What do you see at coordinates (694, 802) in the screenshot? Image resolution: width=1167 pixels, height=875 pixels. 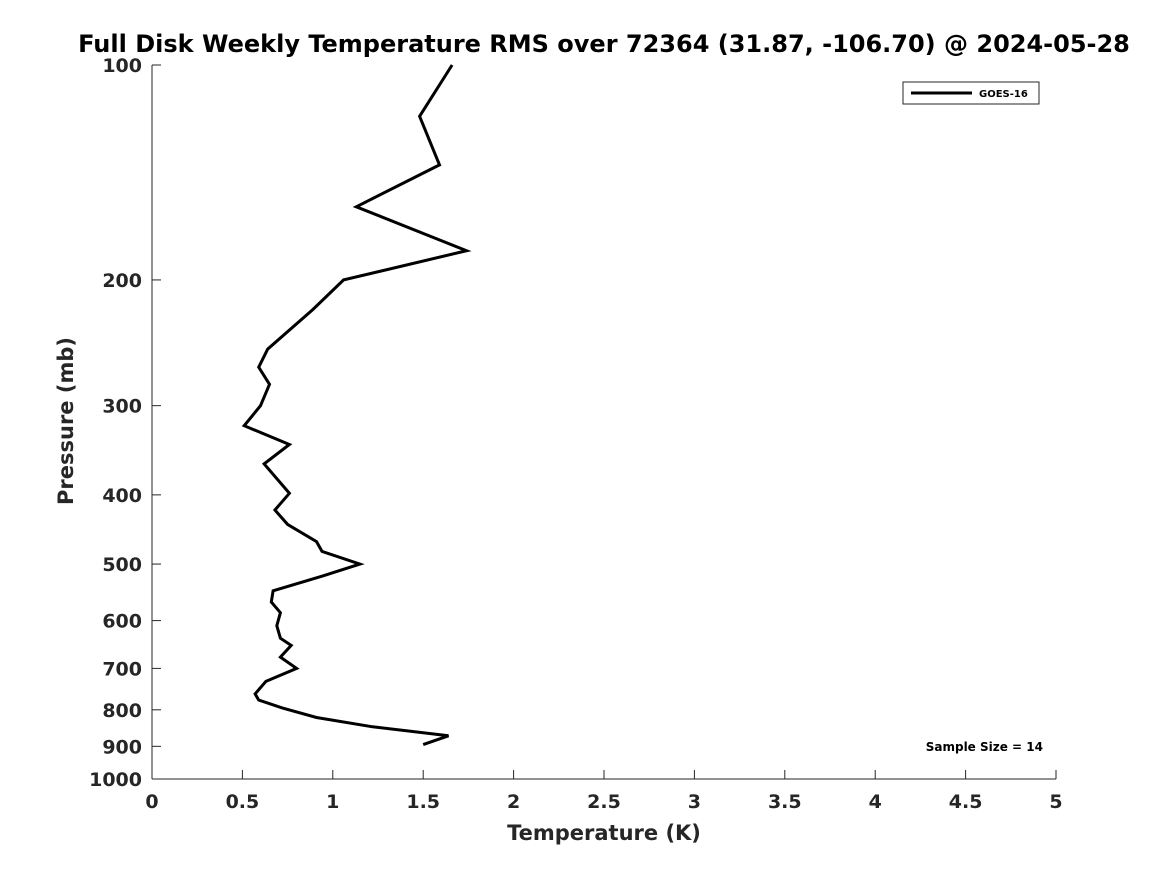 I see `x-tick-label: 3` at bounding box center [694, 802].